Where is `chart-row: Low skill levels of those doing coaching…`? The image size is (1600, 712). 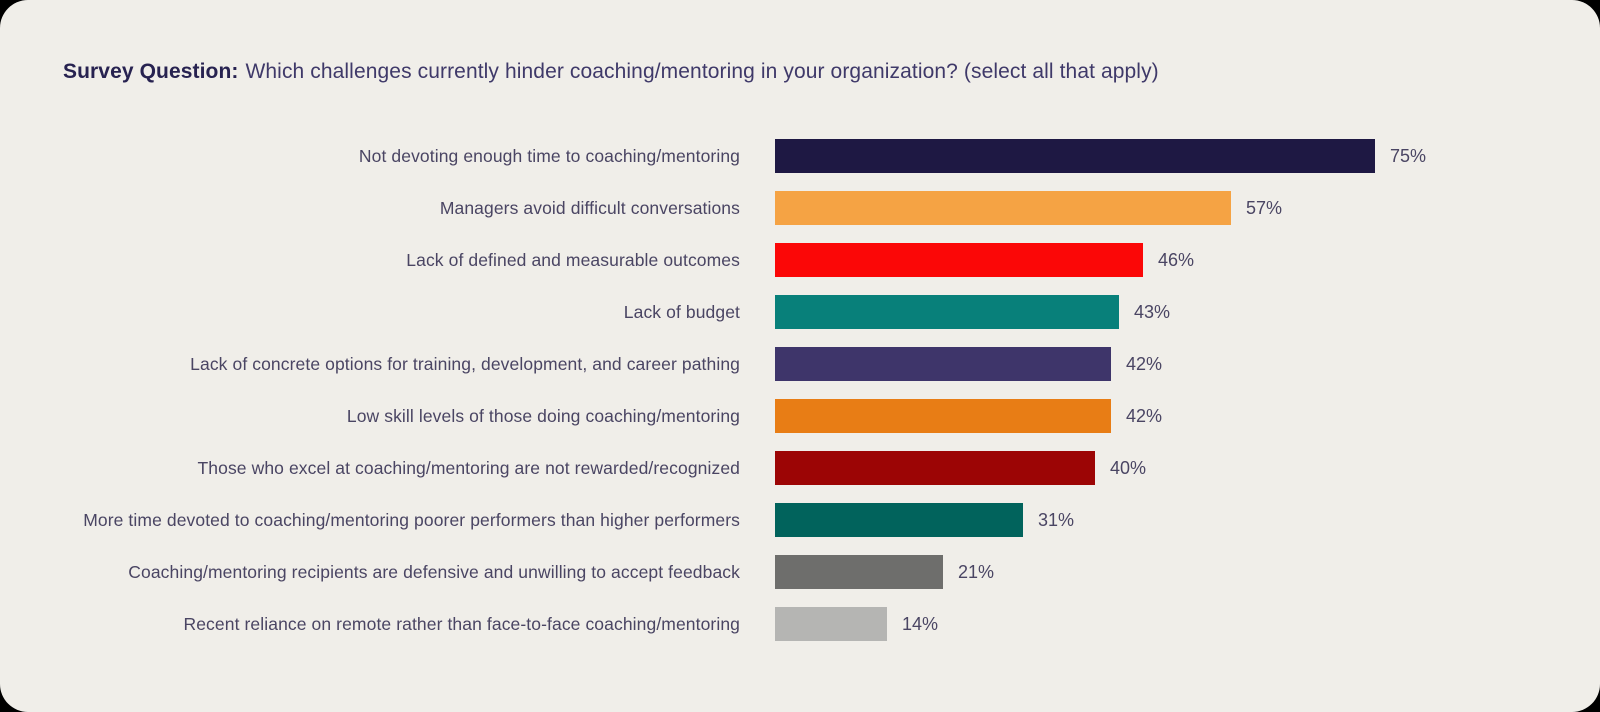 chart-row: Low skill levels of those doing coaching… is located at coordinates (800, 416).